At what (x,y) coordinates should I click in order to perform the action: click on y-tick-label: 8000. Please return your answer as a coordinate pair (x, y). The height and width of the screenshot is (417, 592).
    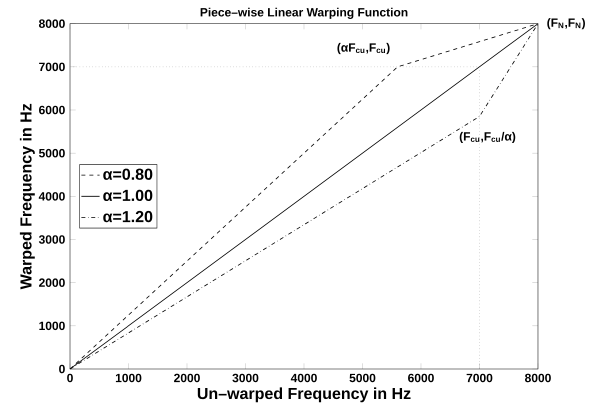
    Looking at the image, I should click on (51, 23).